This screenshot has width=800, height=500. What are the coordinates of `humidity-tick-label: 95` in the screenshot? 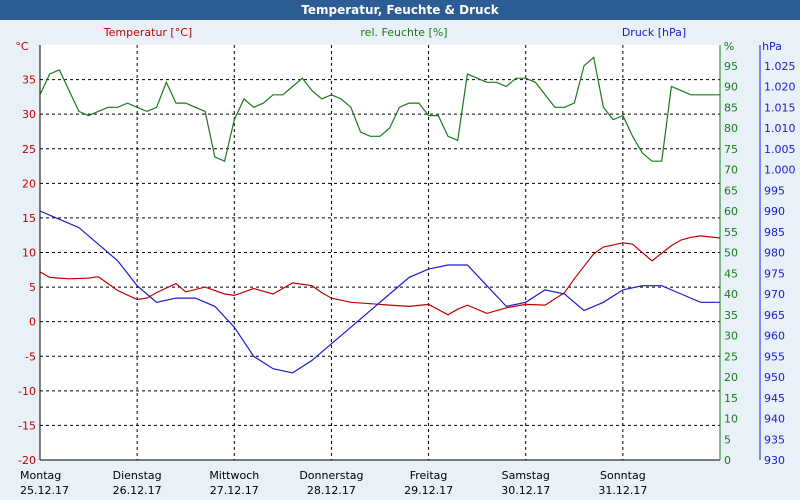 It's located at (731, 66).